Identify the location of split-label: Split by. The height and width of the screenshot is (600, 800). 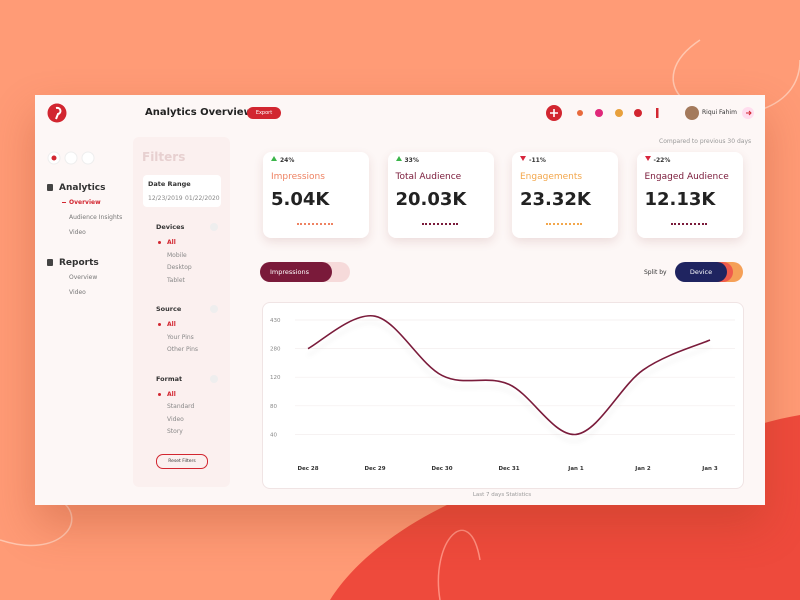
(655, 272).